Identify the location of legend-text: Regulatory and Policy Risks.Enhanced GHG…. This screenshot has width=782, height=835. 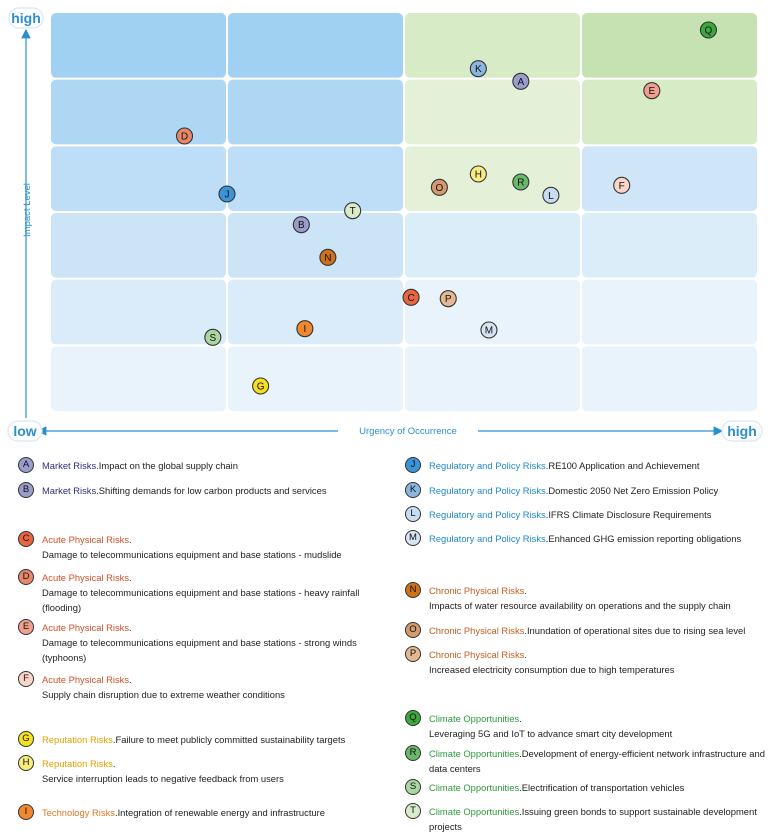
(585, 538).